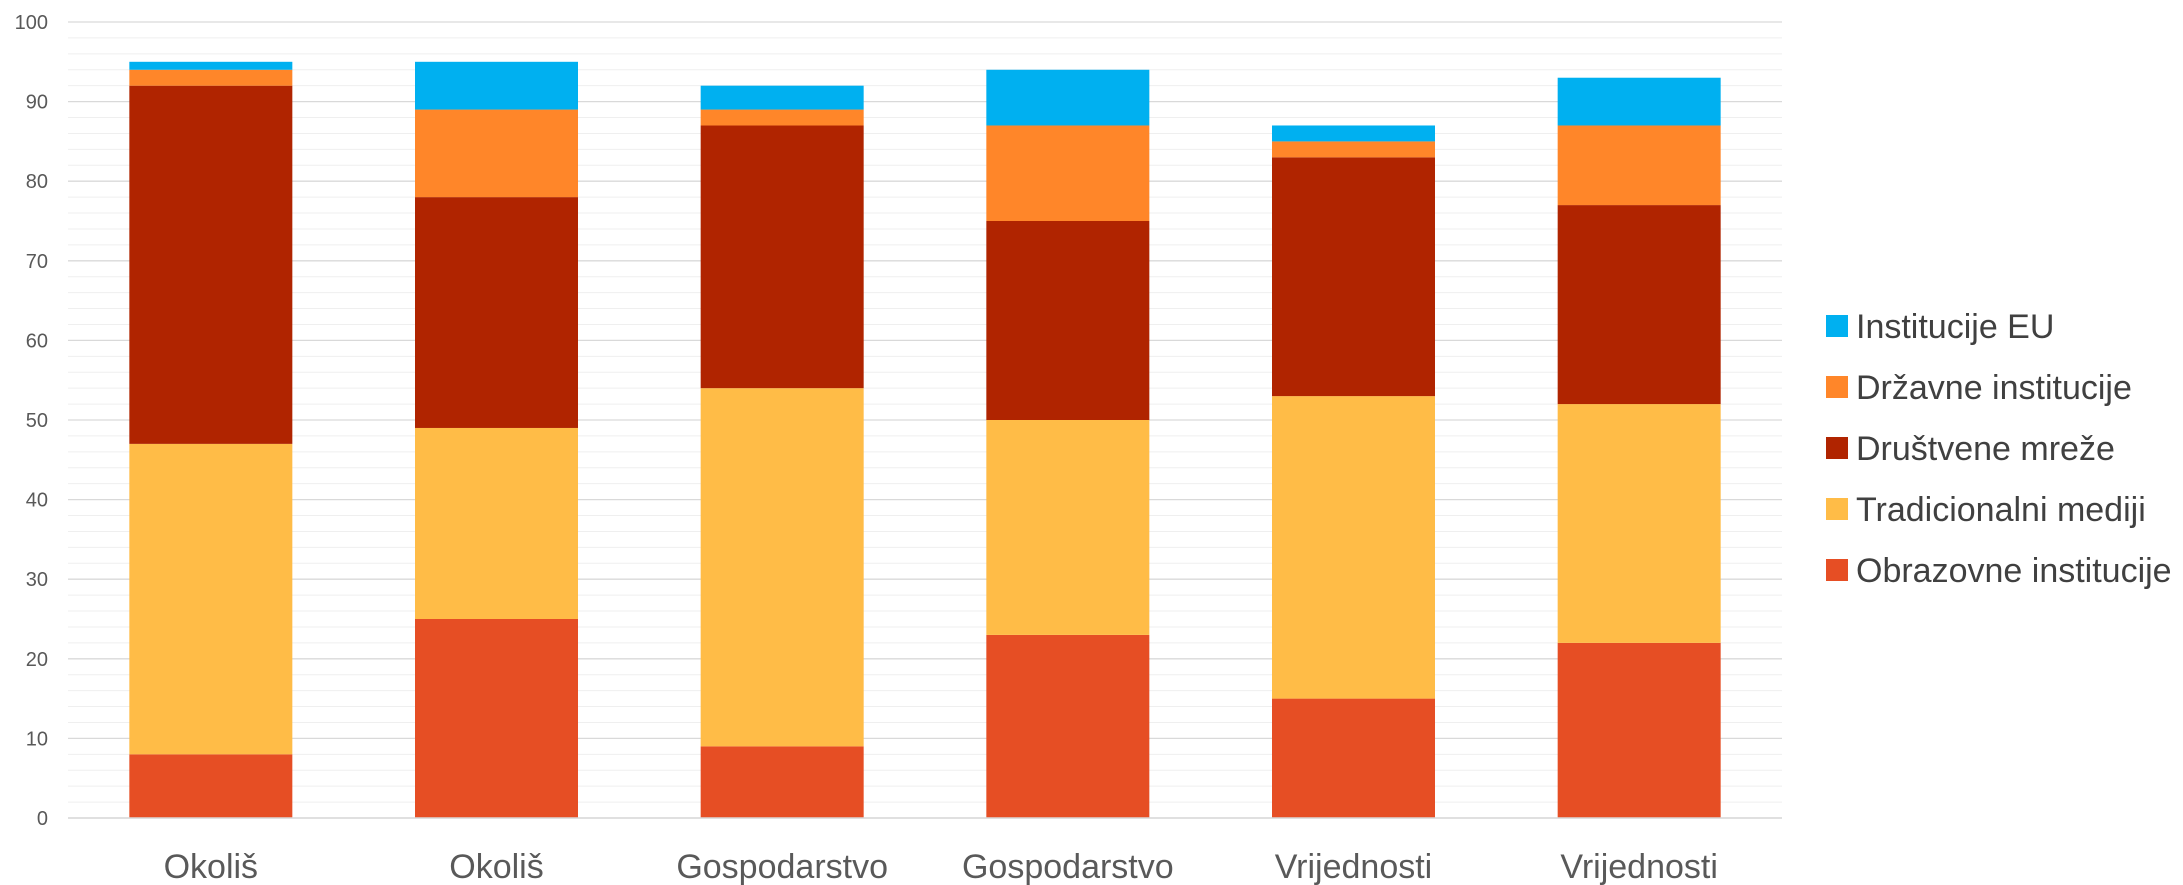 Image resolution: width=2183 pixels, height=885 pixels. I want to click on y-tick-label: 70, so click(37, 262).